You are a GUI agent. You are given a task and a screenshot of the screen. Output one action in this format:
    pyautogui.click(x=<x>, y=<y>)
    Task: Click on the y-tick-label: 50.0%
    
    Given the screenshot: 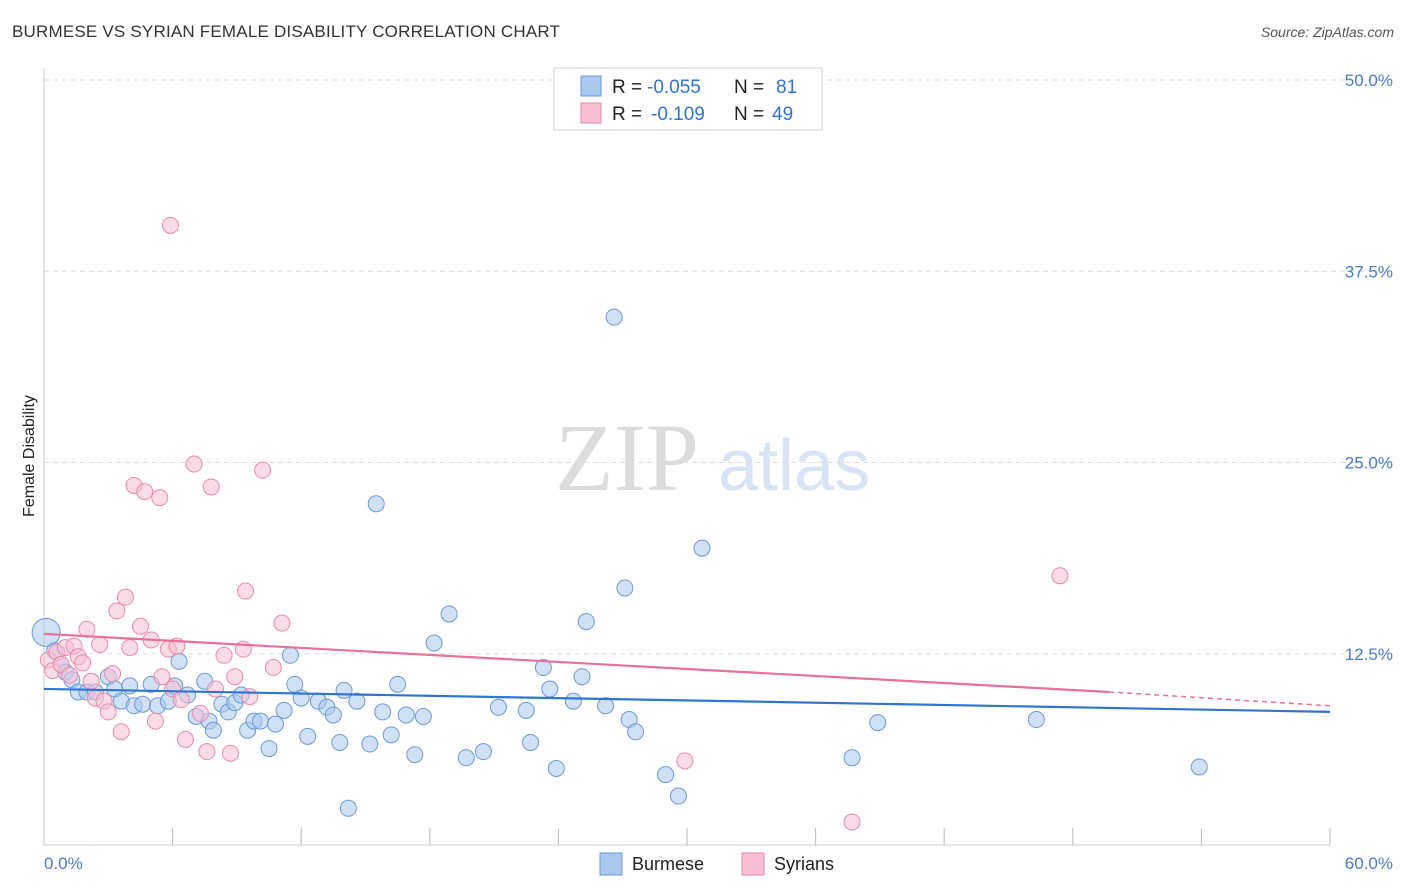 What is the action you would take?
    pyautogui.click(x=1369, y=80)
    